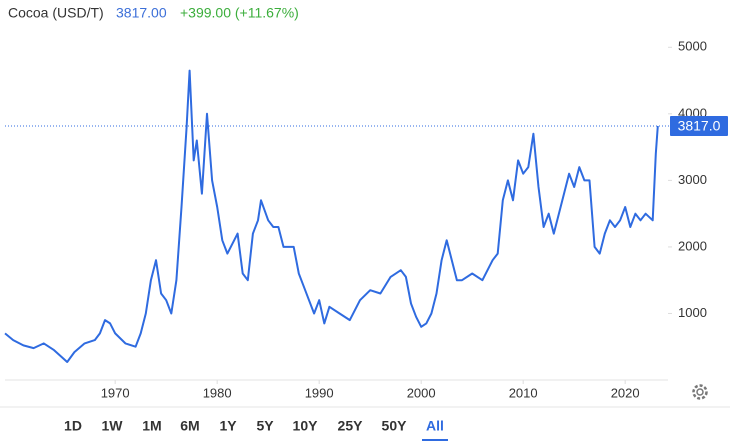 The width and height of the screenshot is (730, 442). Describe the element at coordinates (115, 392) in the screenshot. I see `x-tick-label: 1970` at that location.